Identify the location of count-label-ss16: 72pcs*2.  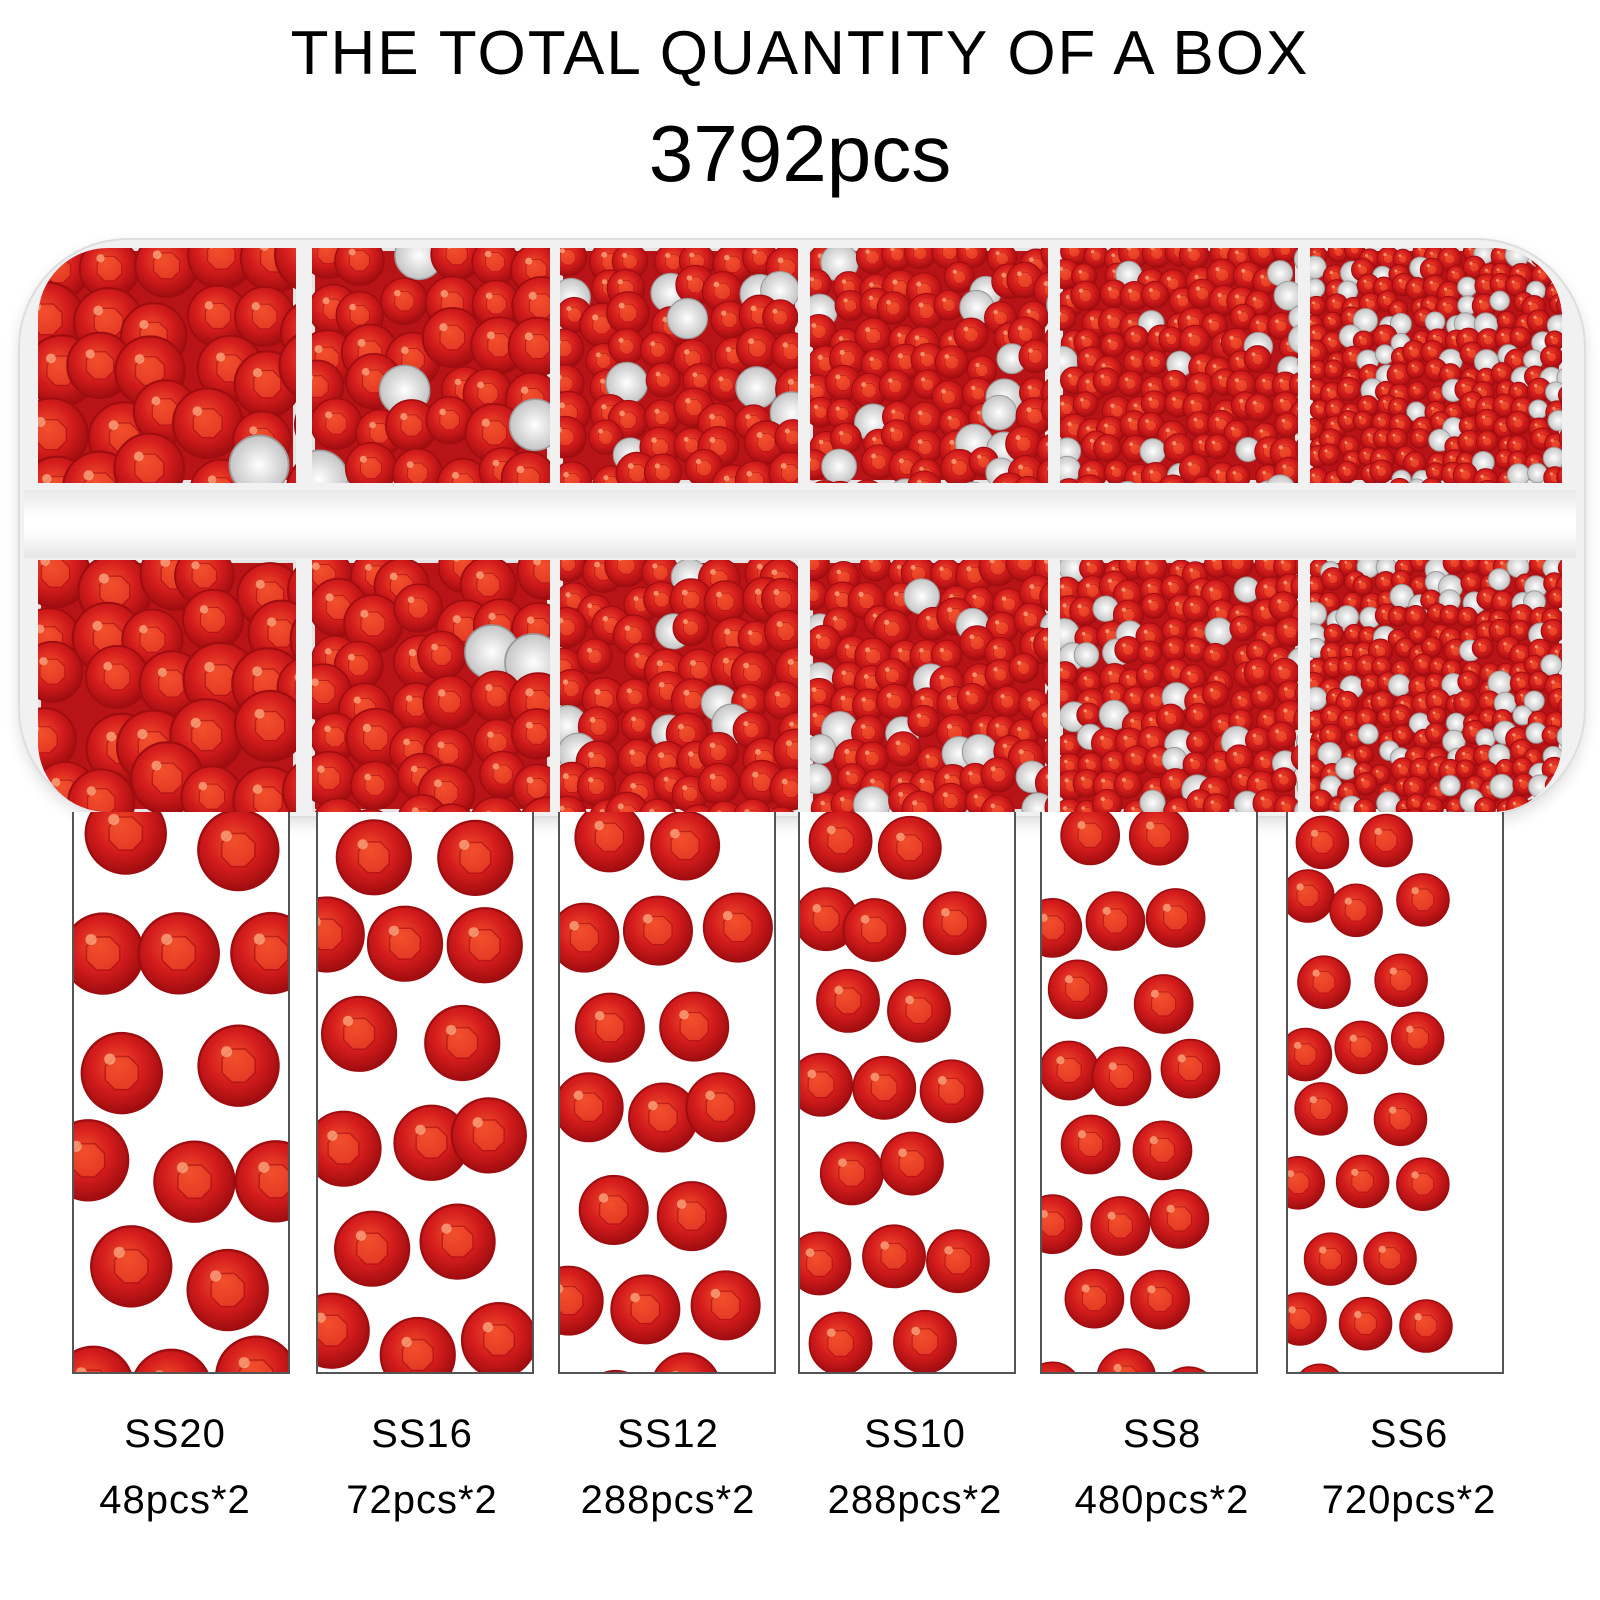
(422, 1500).